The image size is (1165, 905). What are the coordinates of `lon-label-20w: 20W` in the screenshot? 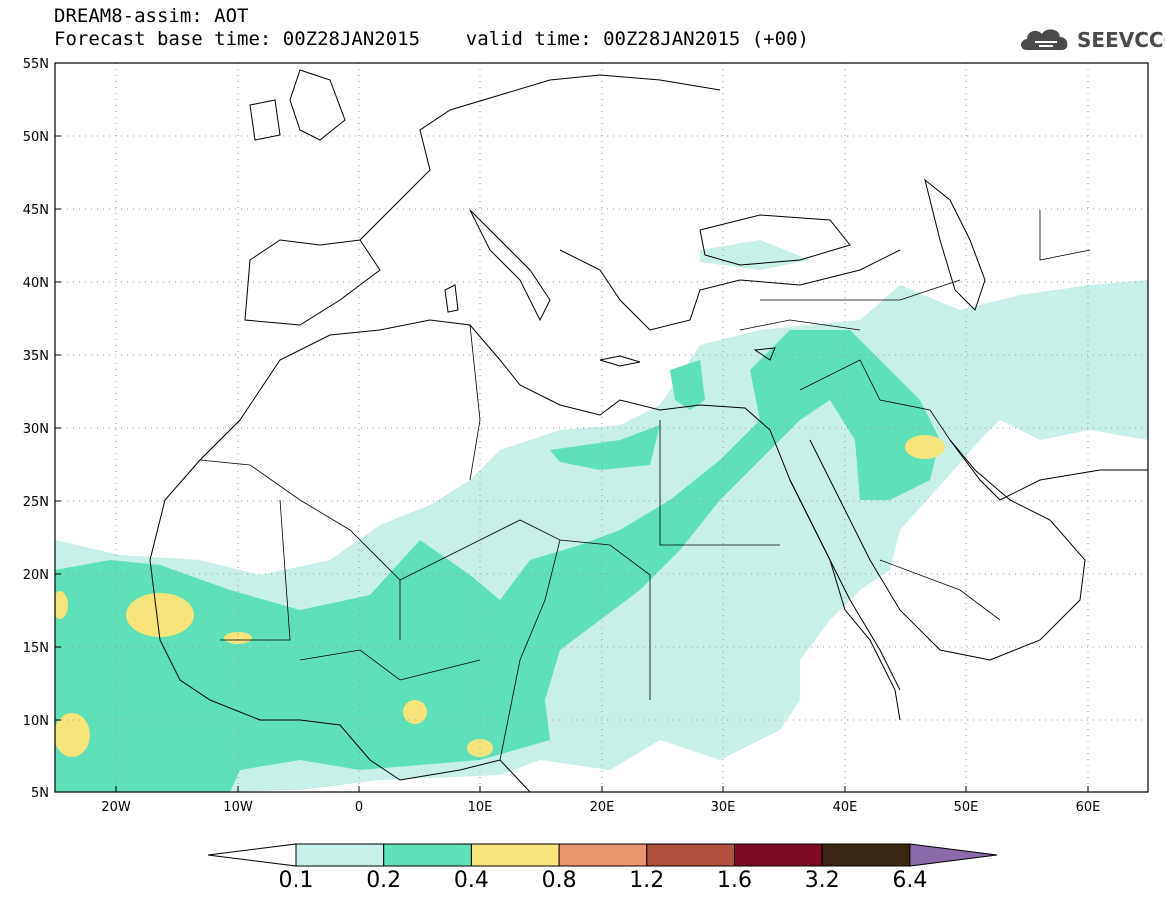 It's located at (116, 807).